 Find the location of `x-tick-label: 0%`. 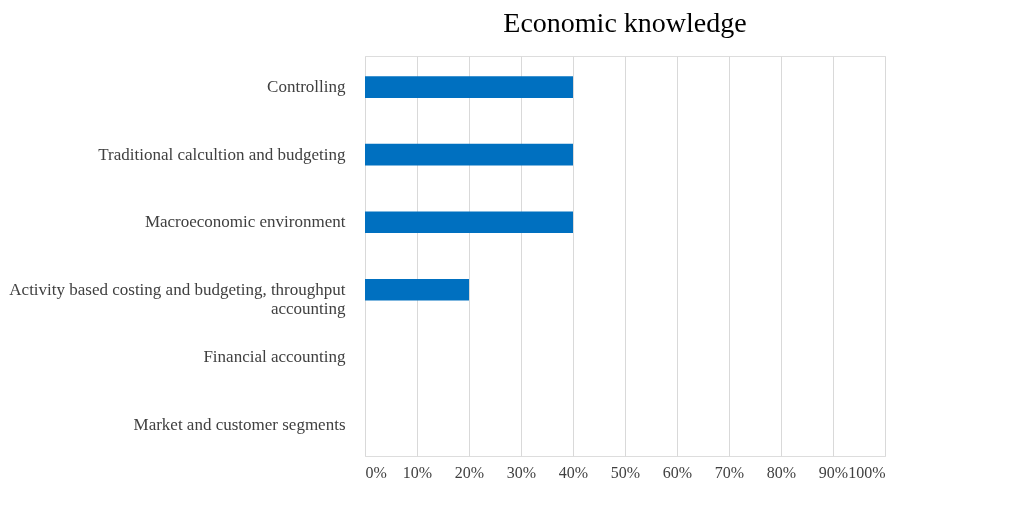

x-tick-label: 0% is located at coordinates (376, 472).